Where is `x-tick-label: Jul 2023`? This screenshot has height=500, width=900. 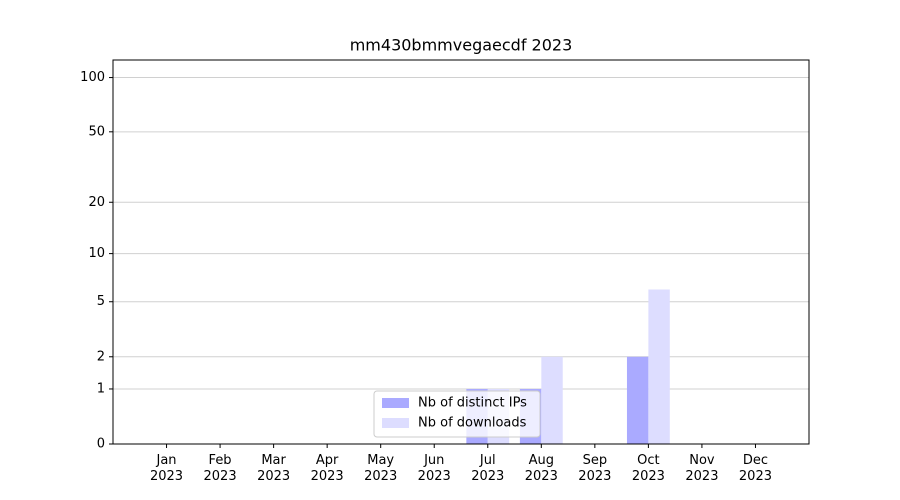
x-tick-label: Jul 2023 is located at coordinates (488, 468).